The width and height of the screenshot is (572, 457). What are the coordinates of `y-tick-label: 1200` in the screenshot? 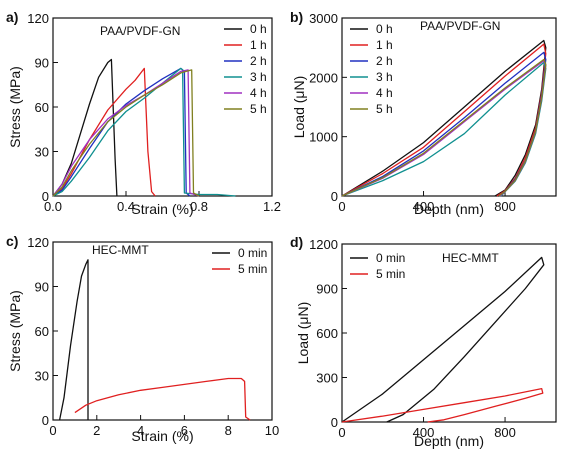 It's located at (323, 244).